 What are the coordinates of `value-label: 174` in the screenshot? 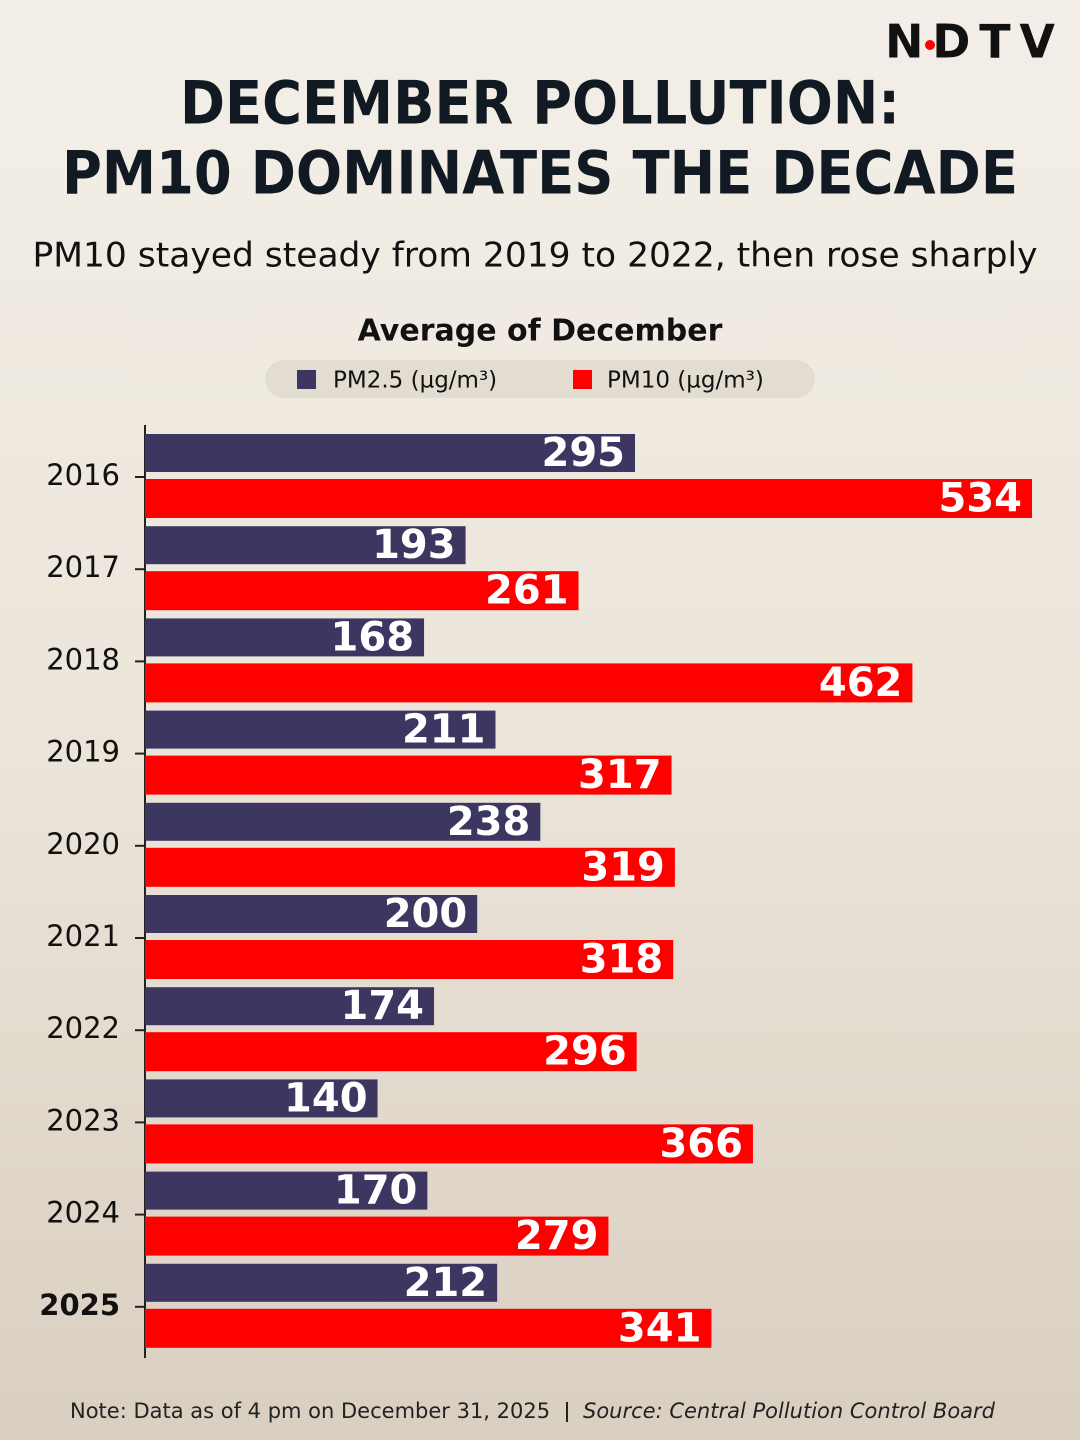 It's located at (383, 1006).